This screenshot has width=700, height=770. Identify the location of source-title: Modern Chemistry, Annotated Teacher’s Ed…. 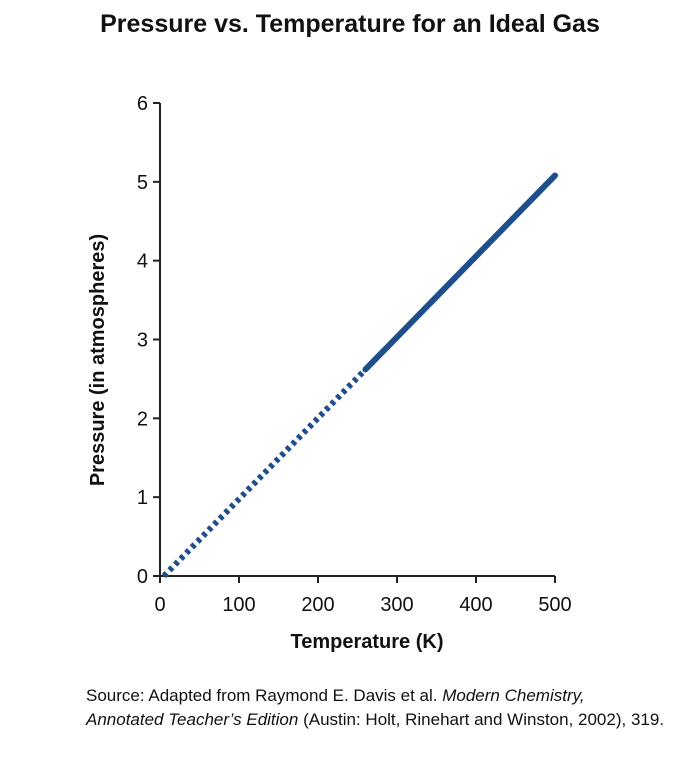
(335, 707).